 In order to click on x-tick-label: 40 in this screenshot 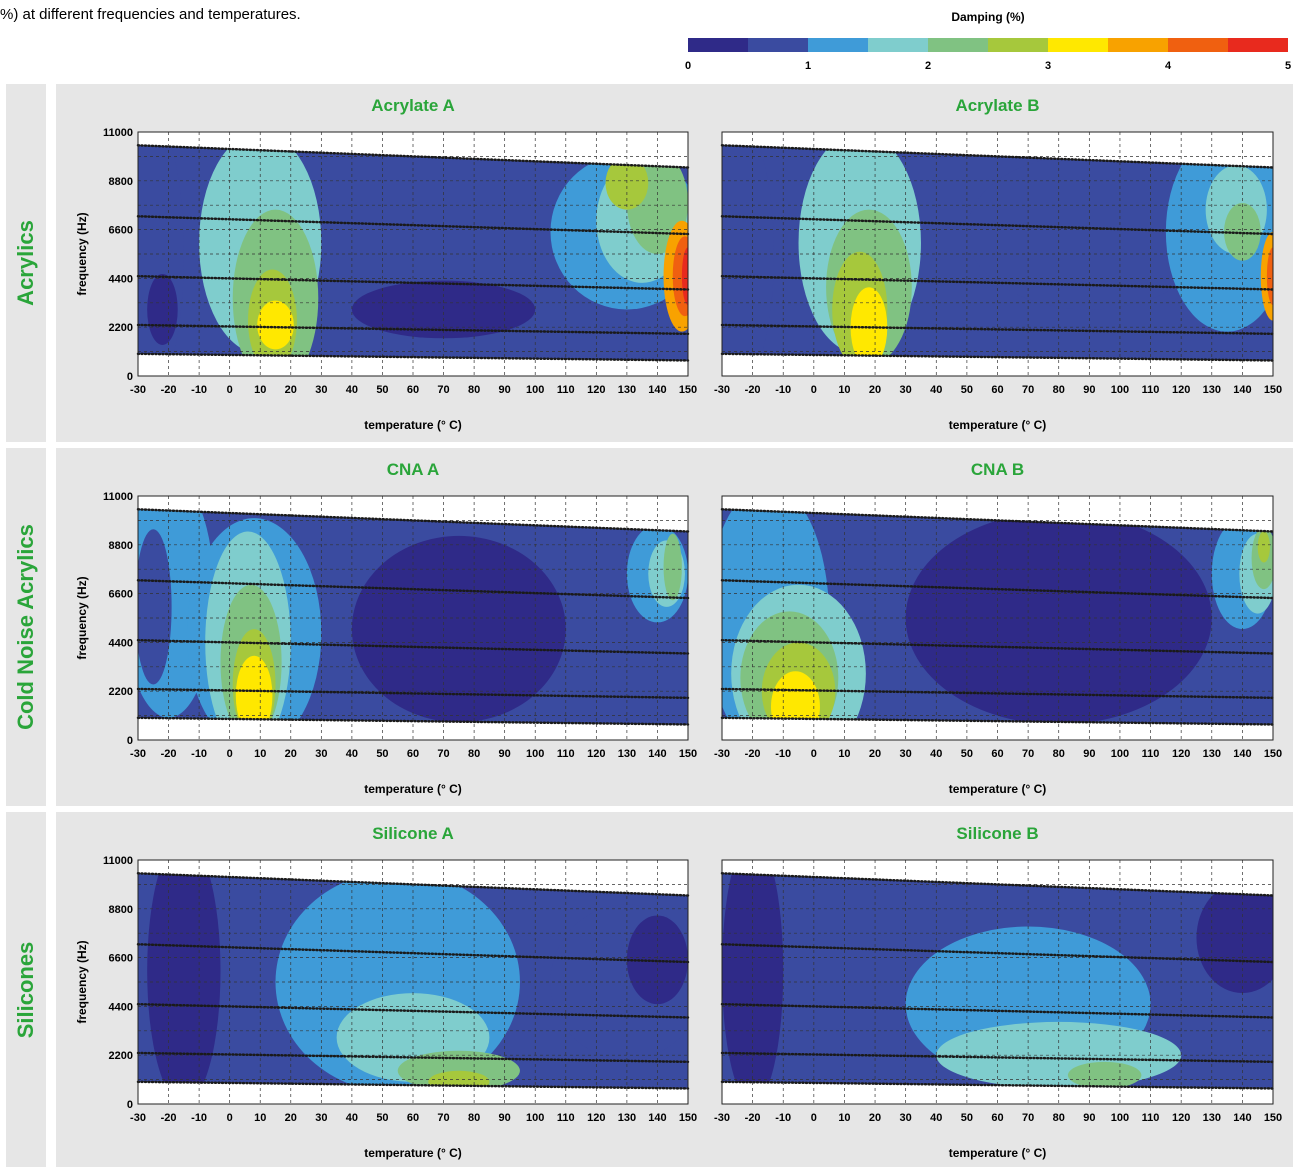, I will do `click(352, 390)`.